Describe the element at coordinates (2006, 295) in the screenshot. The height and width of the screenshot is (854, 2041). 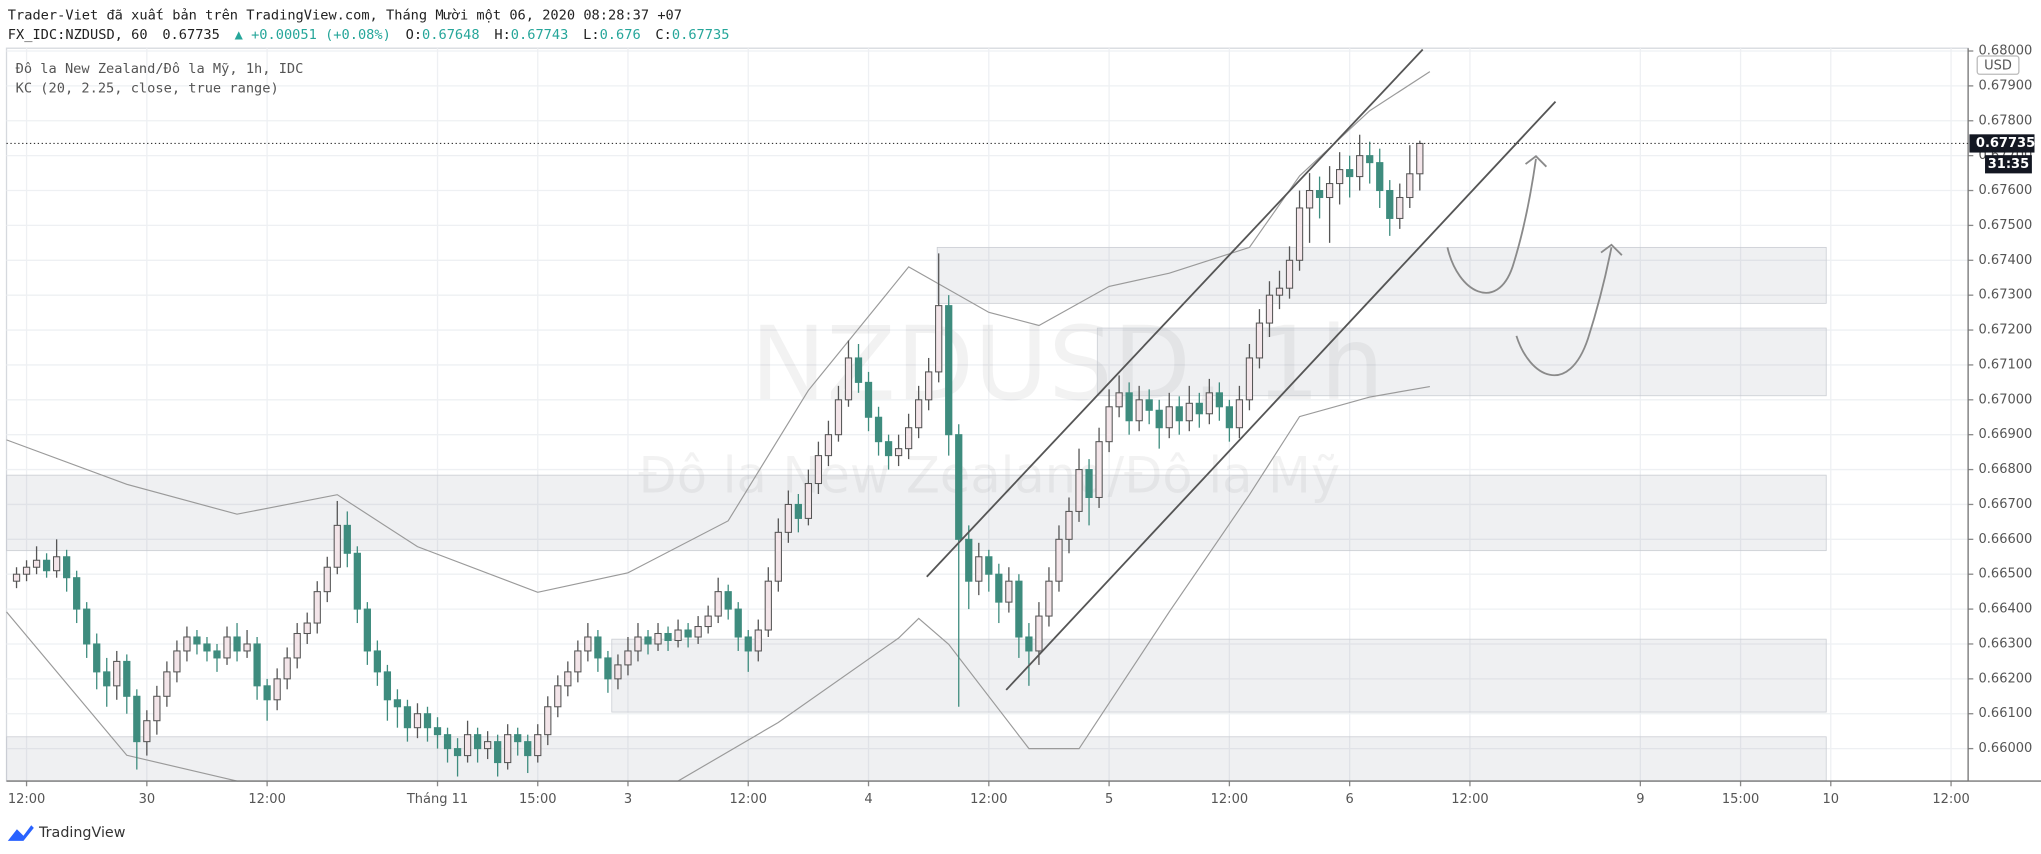
I see `y-tick-label: 0.67300` at that location.